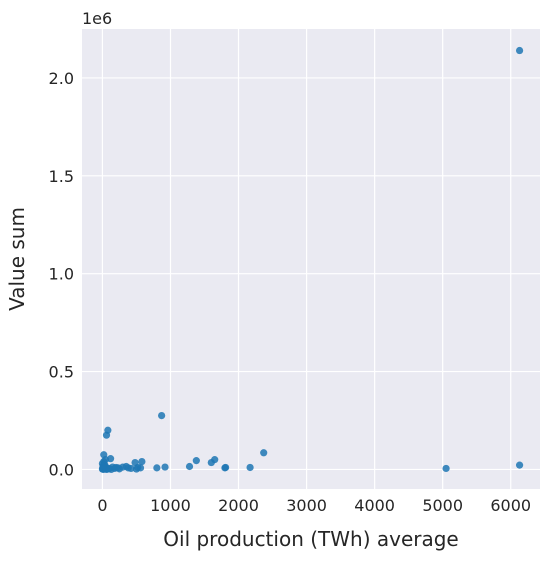 The height and width of the screenshot is (561, 555). I want to click on x-tick-label: 5000, so click(442, 505).